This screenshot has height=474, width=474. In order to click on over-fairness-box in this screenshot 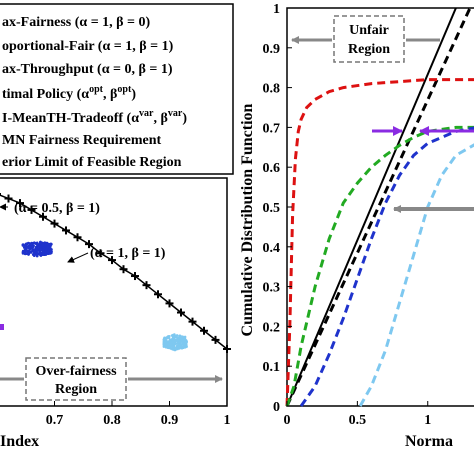, I will do `click(76, 379)`.